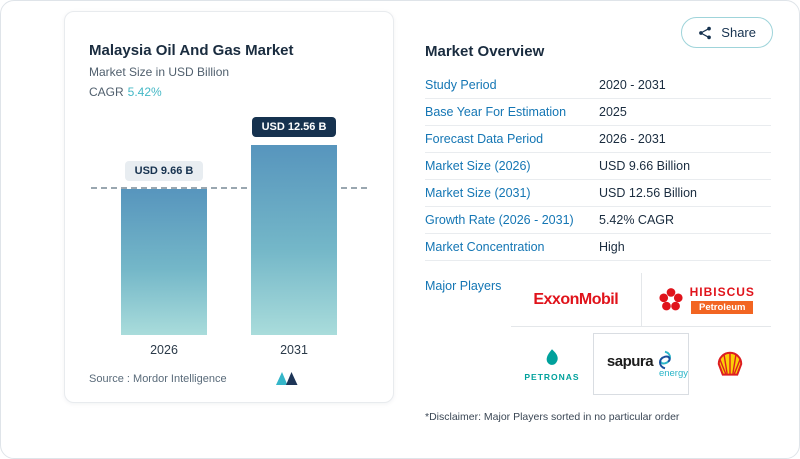 Image resolution: width=800 pixels, height=459 pixels. I want to click on x-axis-label-2031: 2031, so click(294, 350).